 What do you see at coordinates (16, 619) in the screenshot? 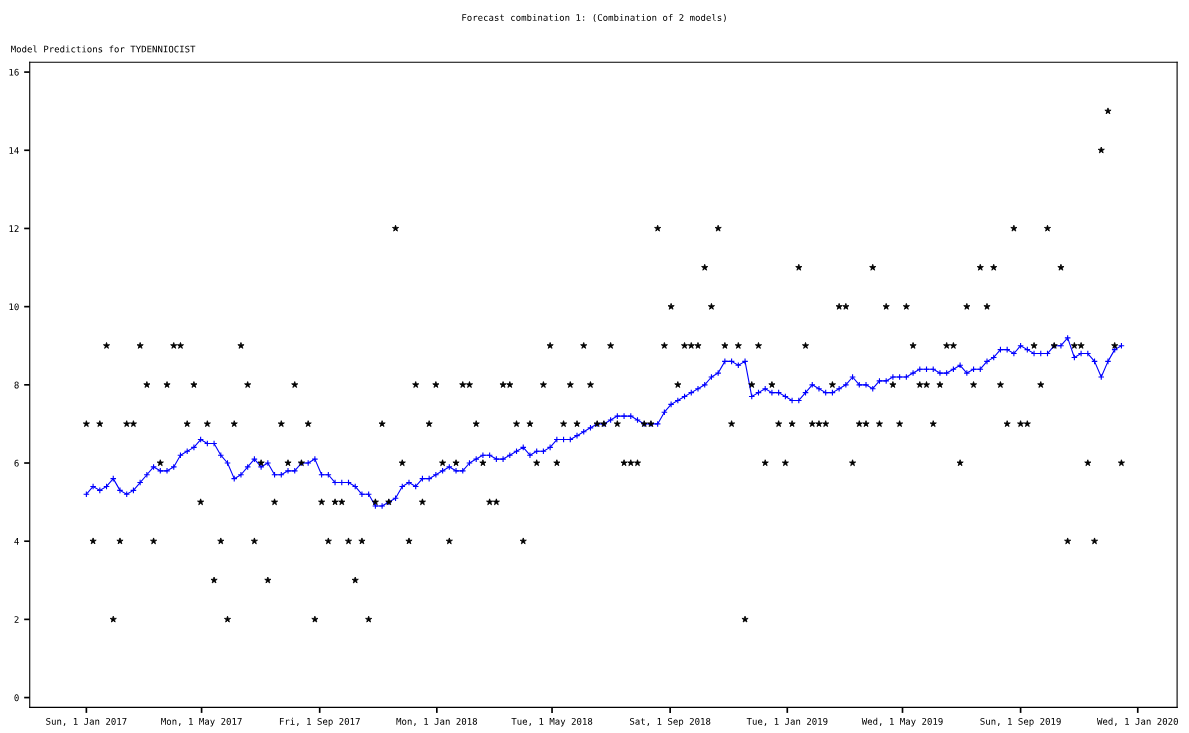
I see `y-tick-label: 2` at bounding box center [16, 619].